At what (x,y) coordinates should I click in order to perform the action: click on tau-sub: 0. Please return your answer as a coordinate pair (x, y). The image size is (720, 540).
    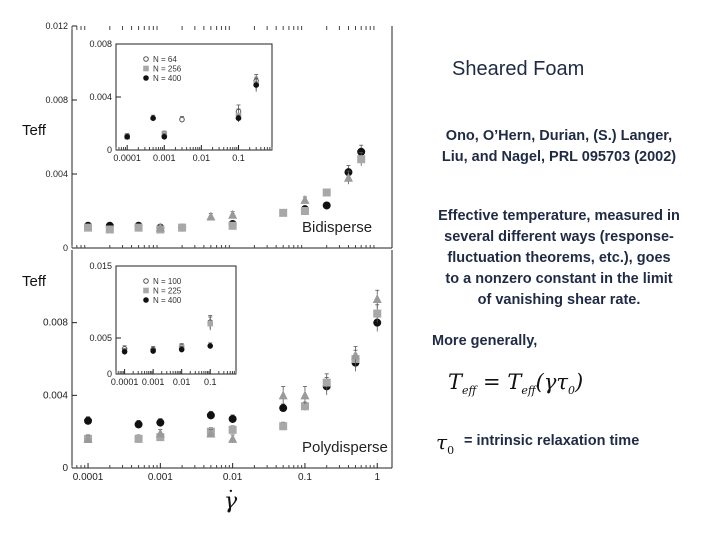
    Looking at the image, I should click on (451, 450).